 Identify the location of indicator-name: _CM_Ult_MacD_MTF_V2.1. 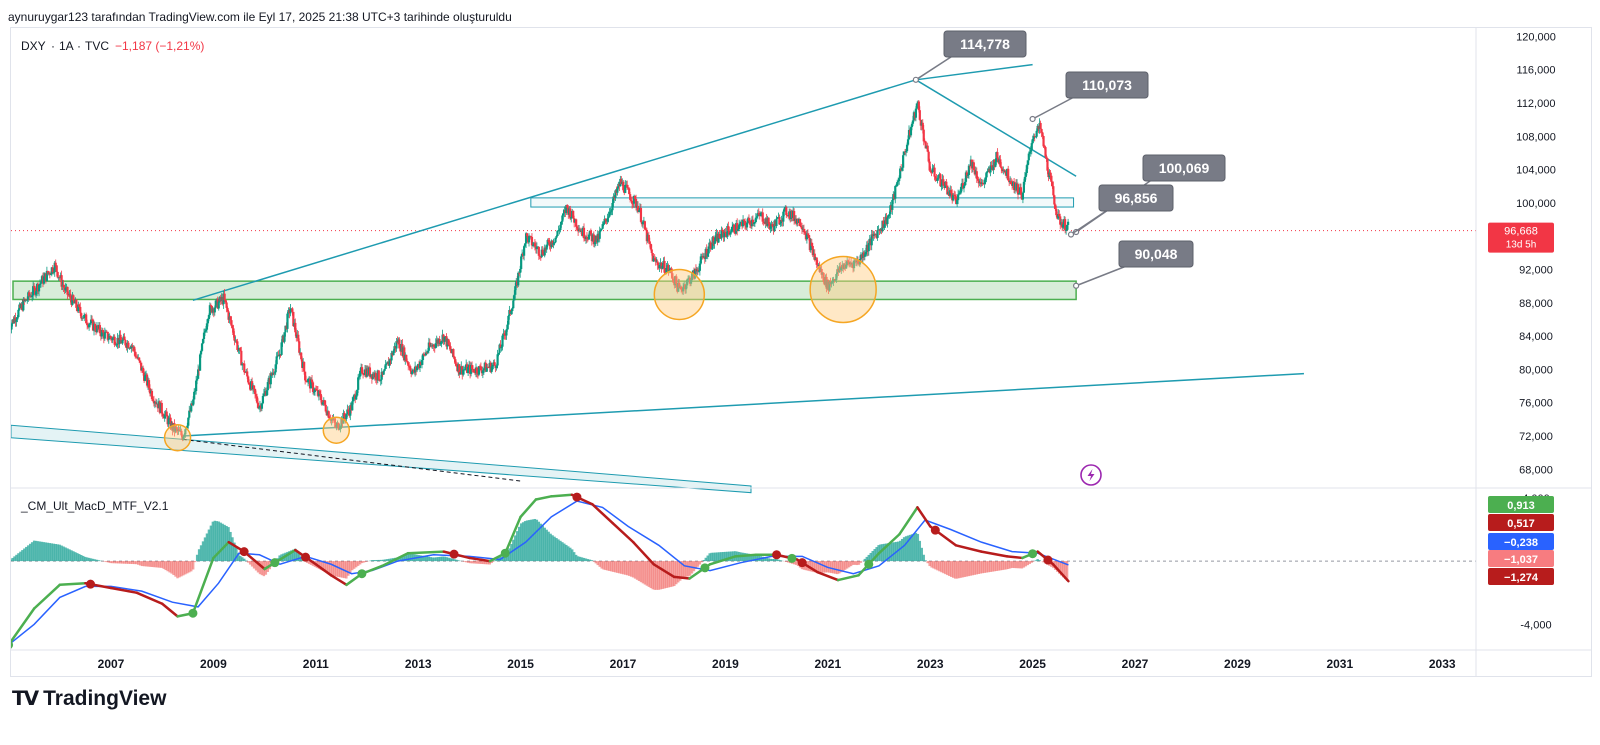
(94, 506).